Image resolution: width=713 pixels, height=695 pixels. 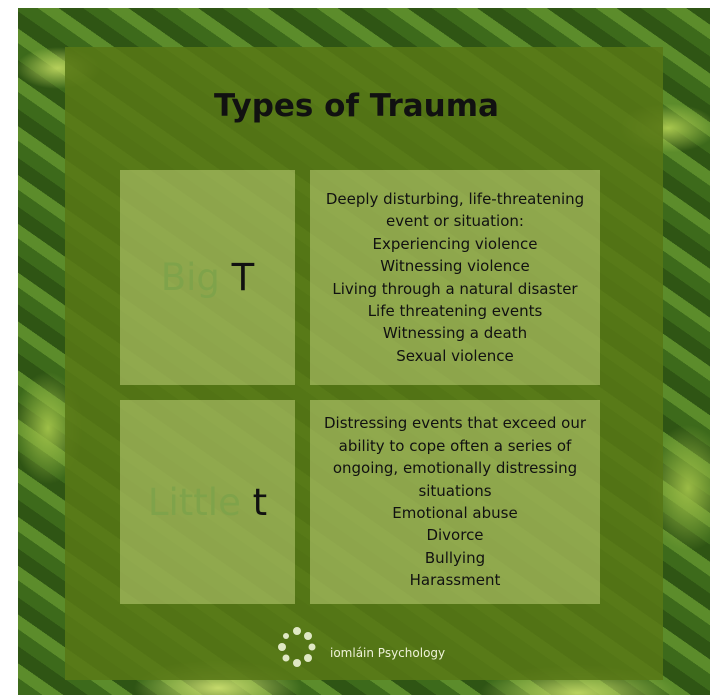 I want to click on term-box: Little t, so click(x=207, y=502).